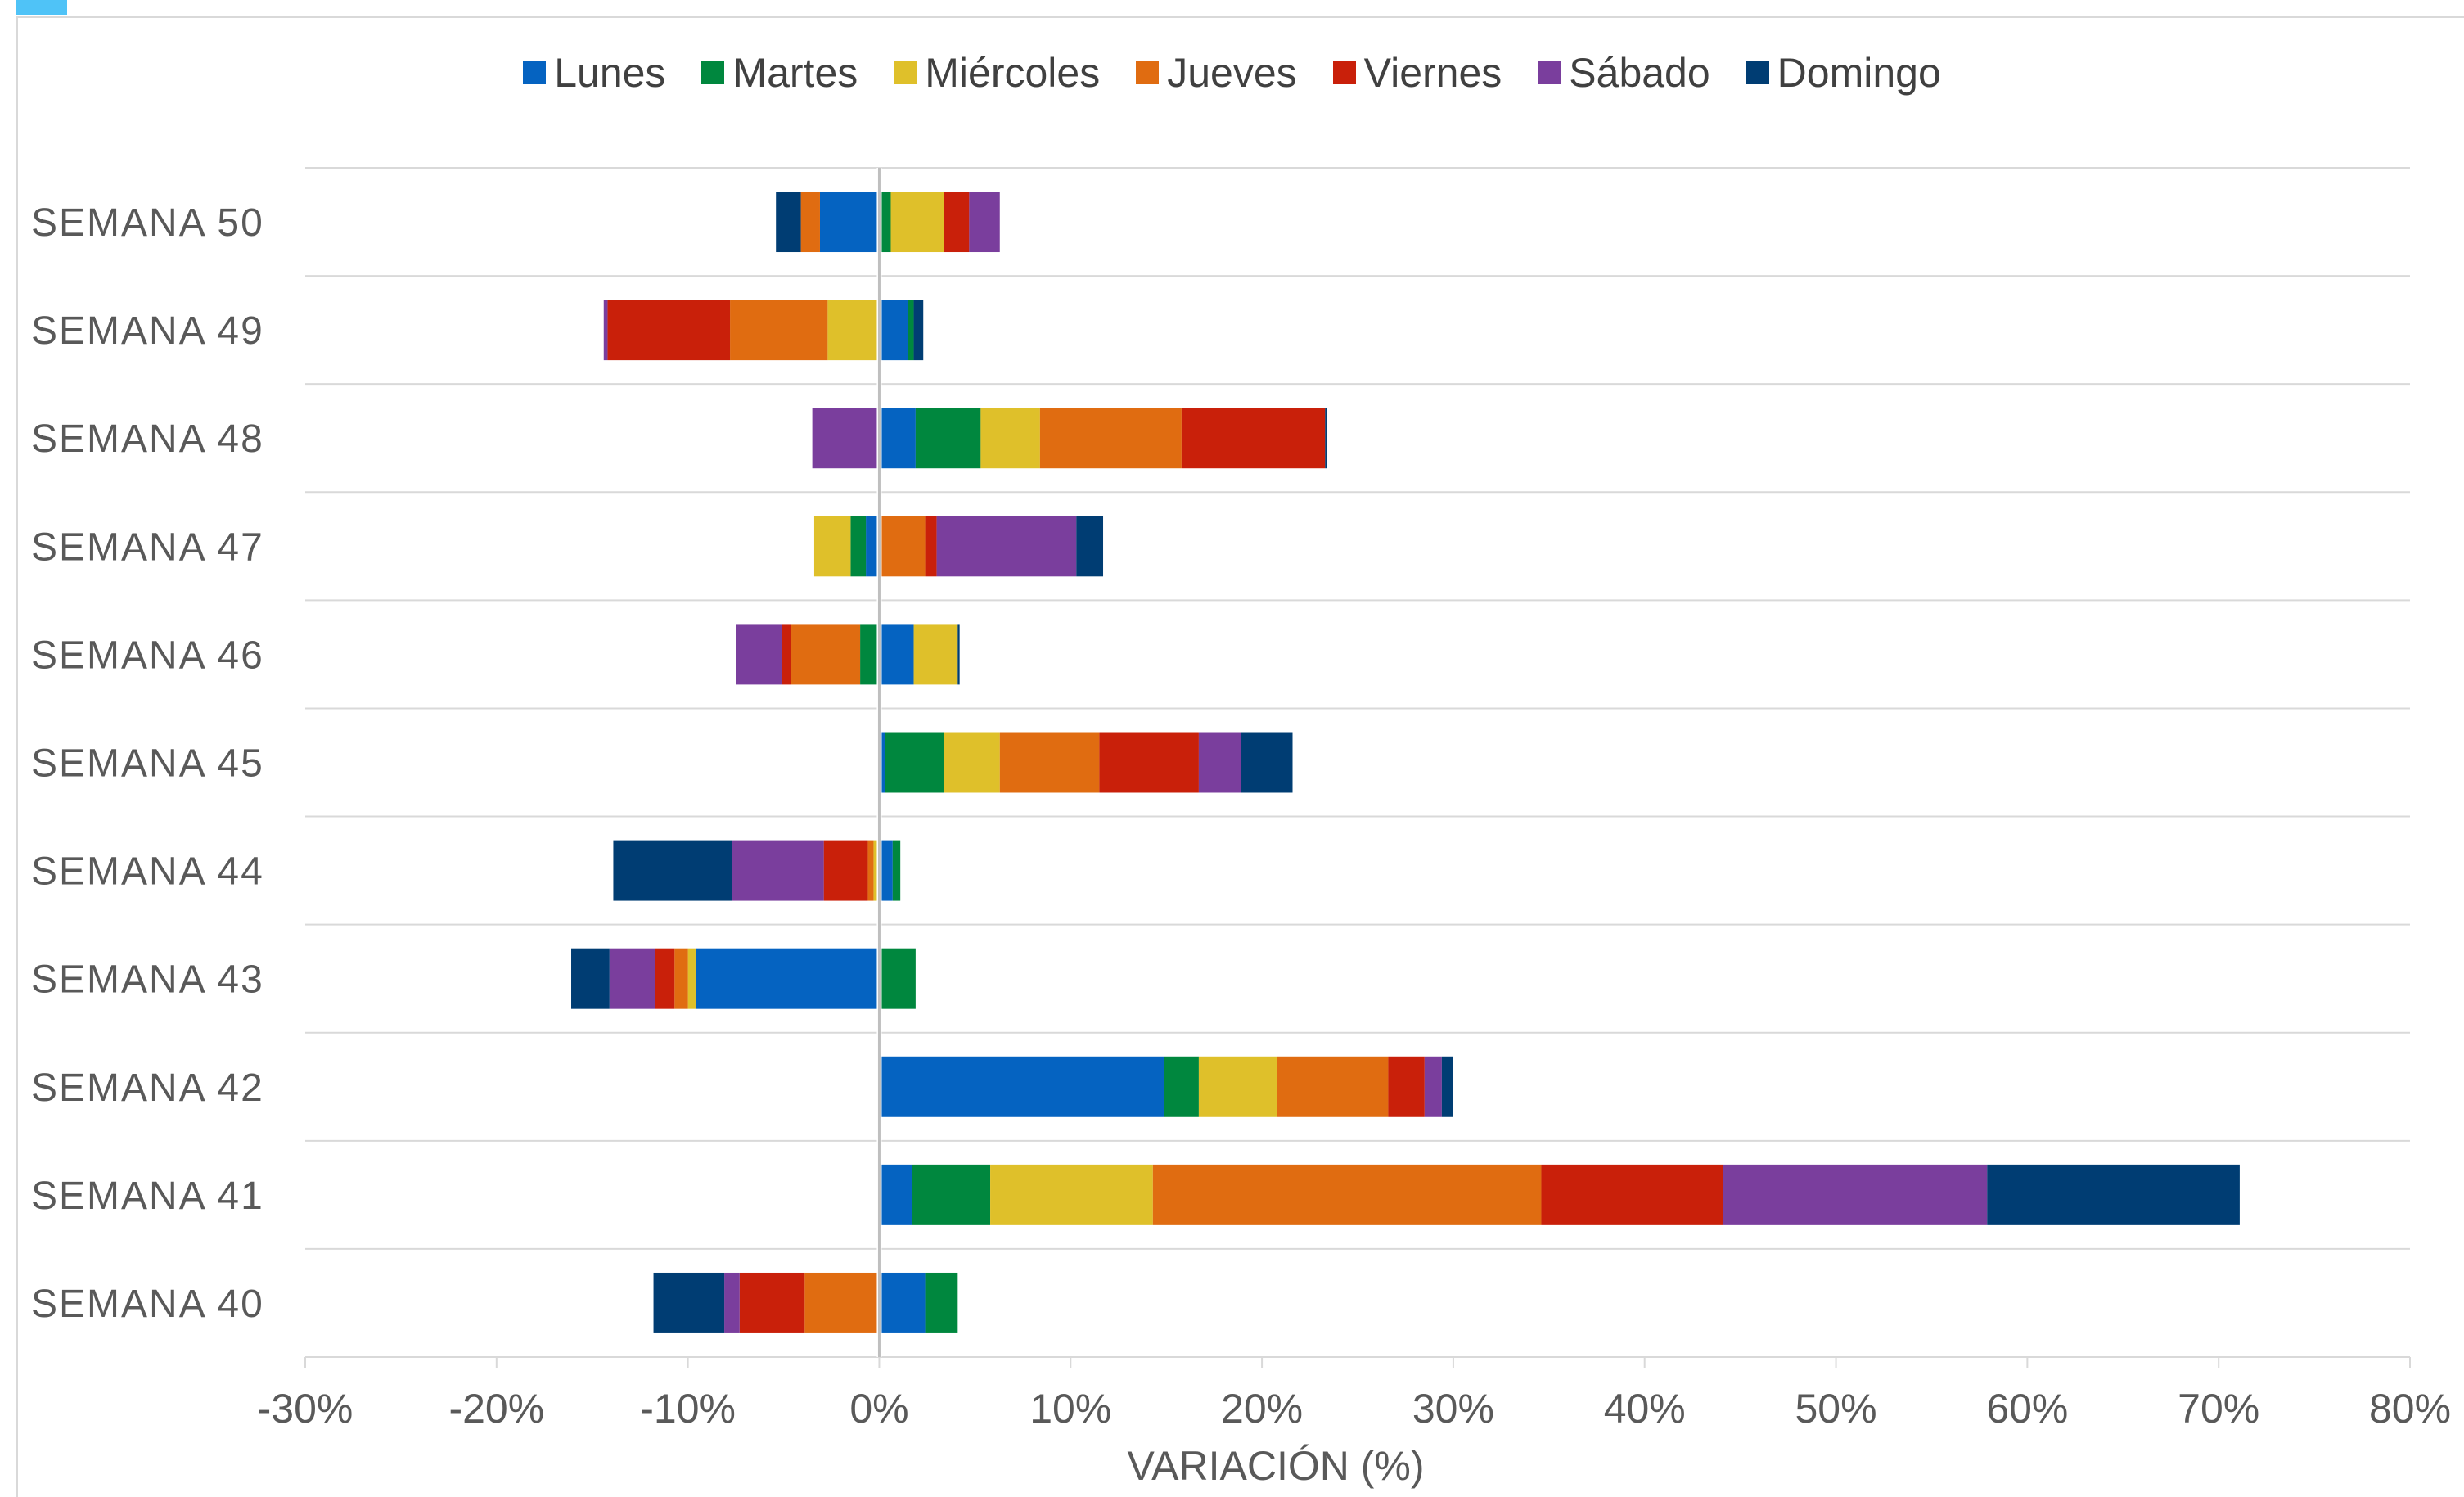 This screenshot has width=2464, height=1497. Describe the element at coordinates (147, 655) in the screenshot. I see `category-label: SEMANA 46` at that location.